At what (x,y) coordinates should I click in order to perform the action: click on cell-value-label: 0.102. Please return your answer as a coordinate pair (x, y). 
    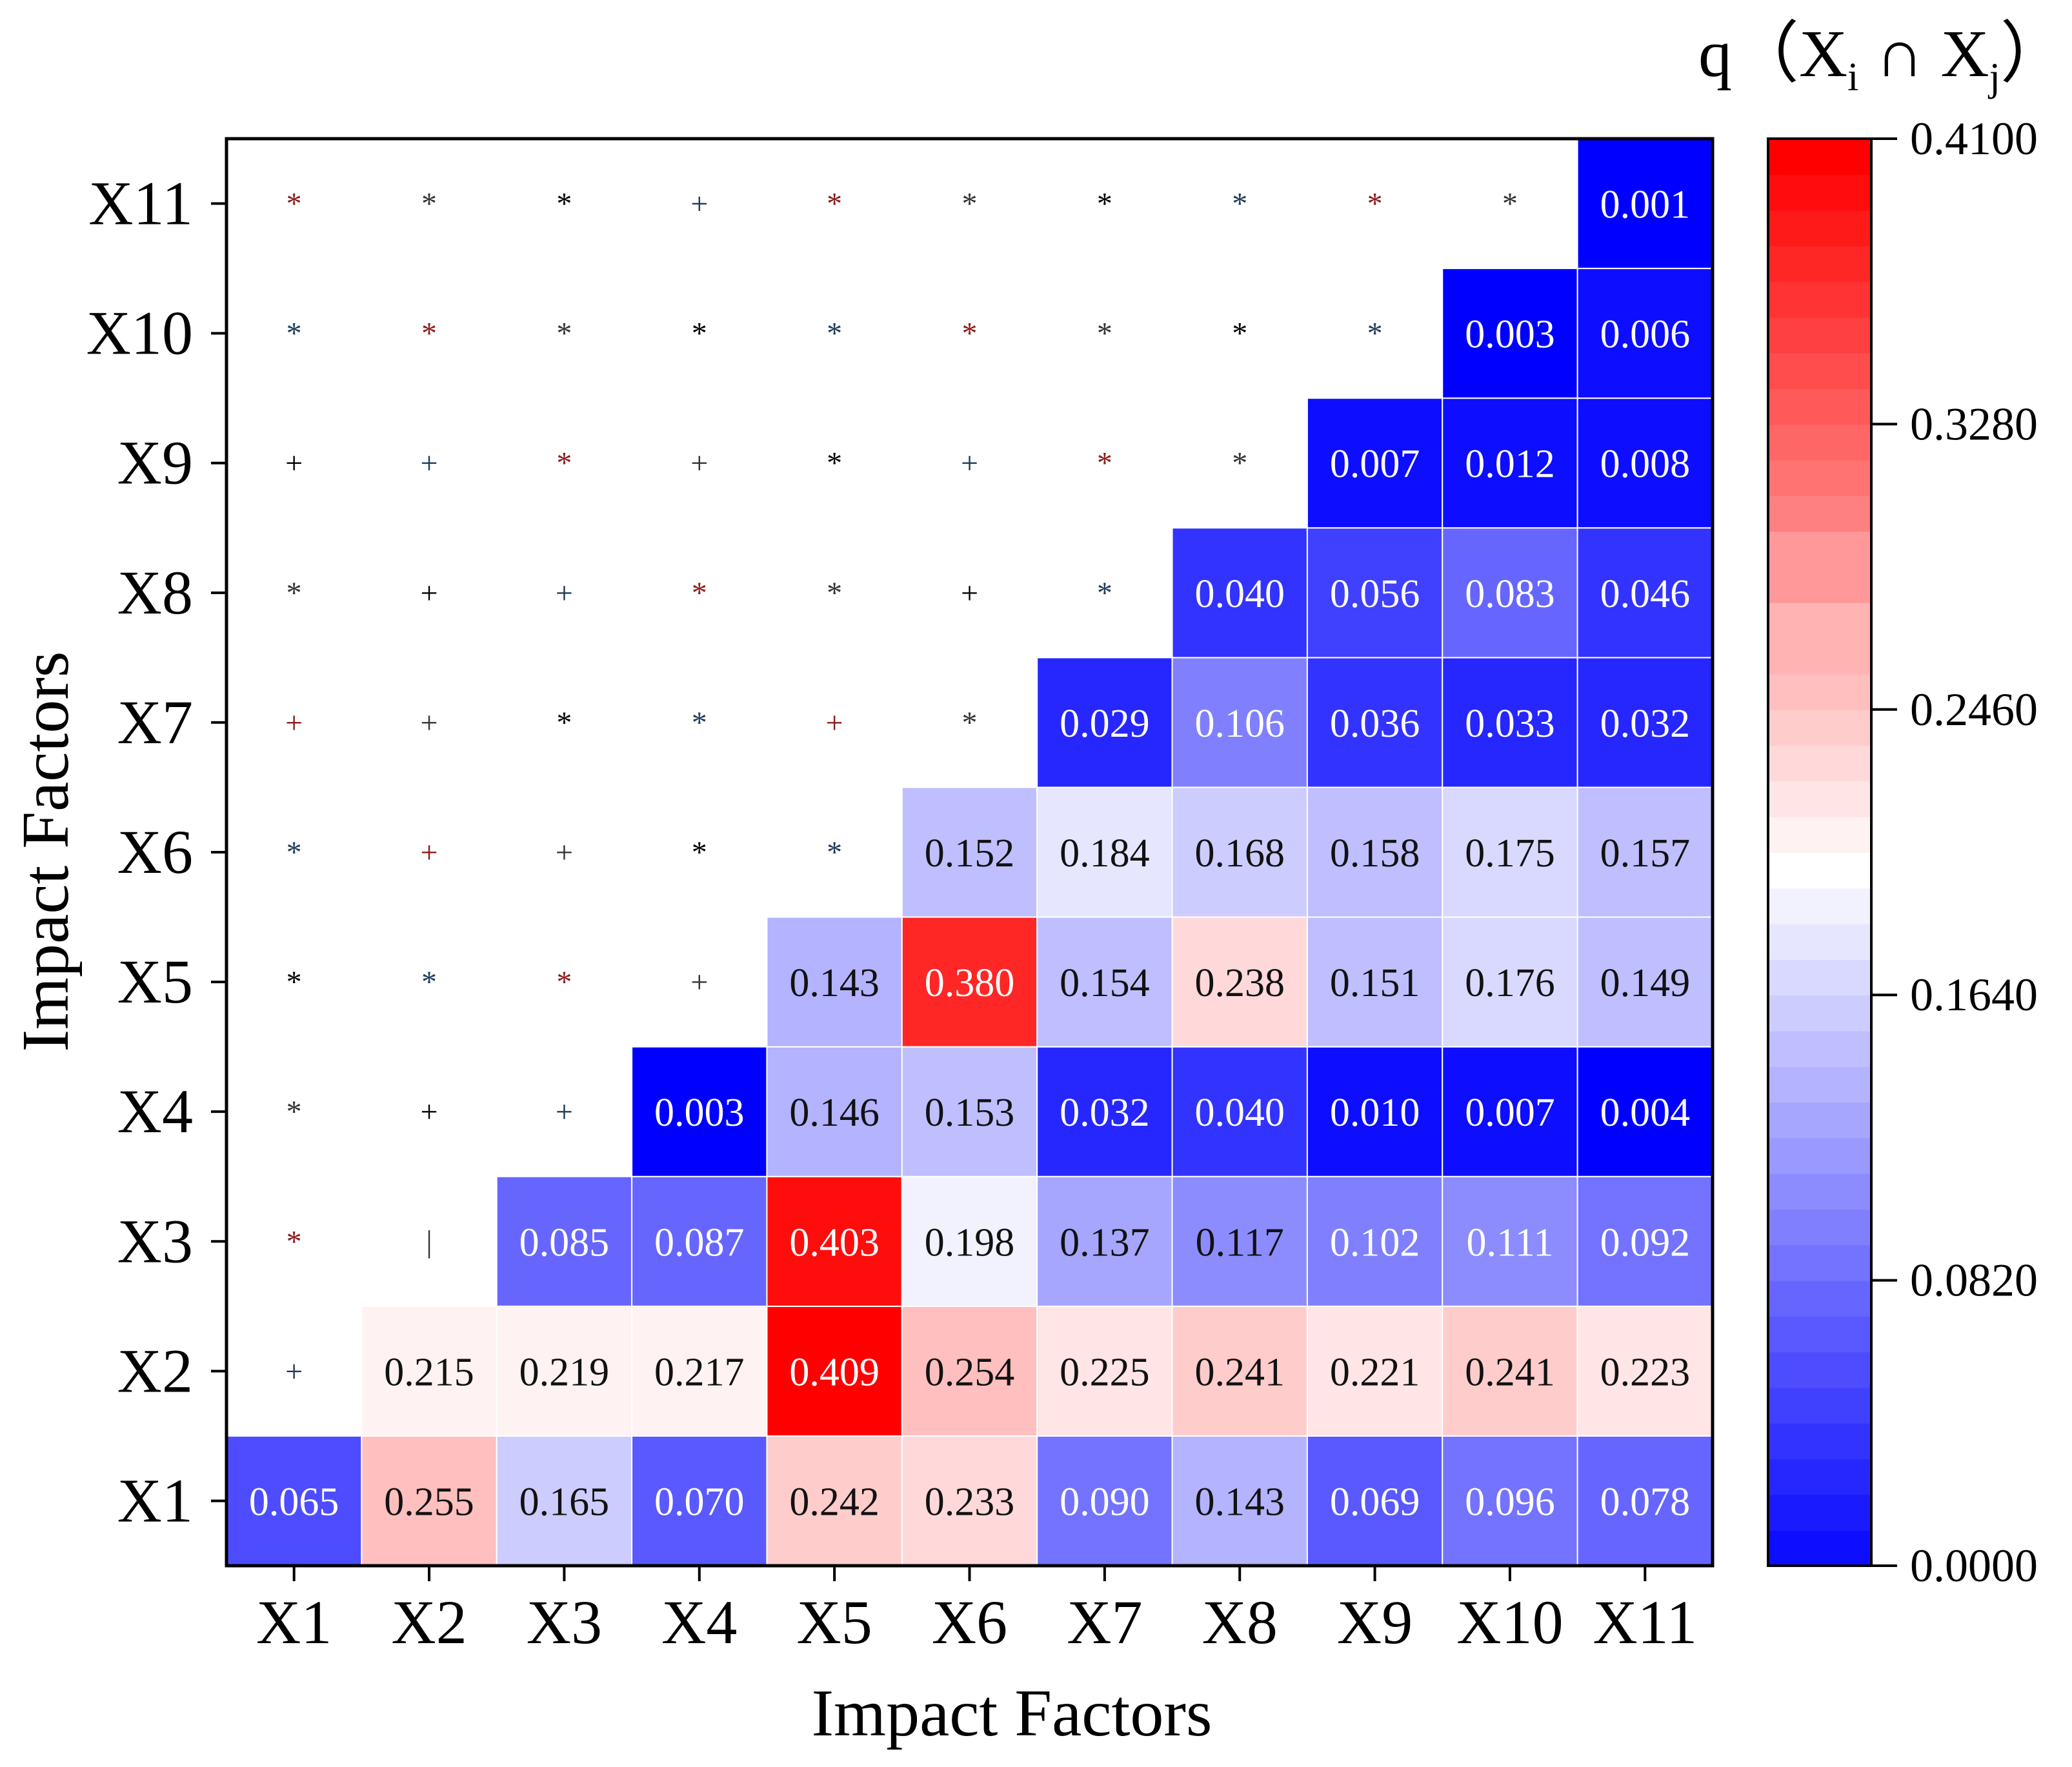
    Looking at the image, I should click on (1375, 1243).